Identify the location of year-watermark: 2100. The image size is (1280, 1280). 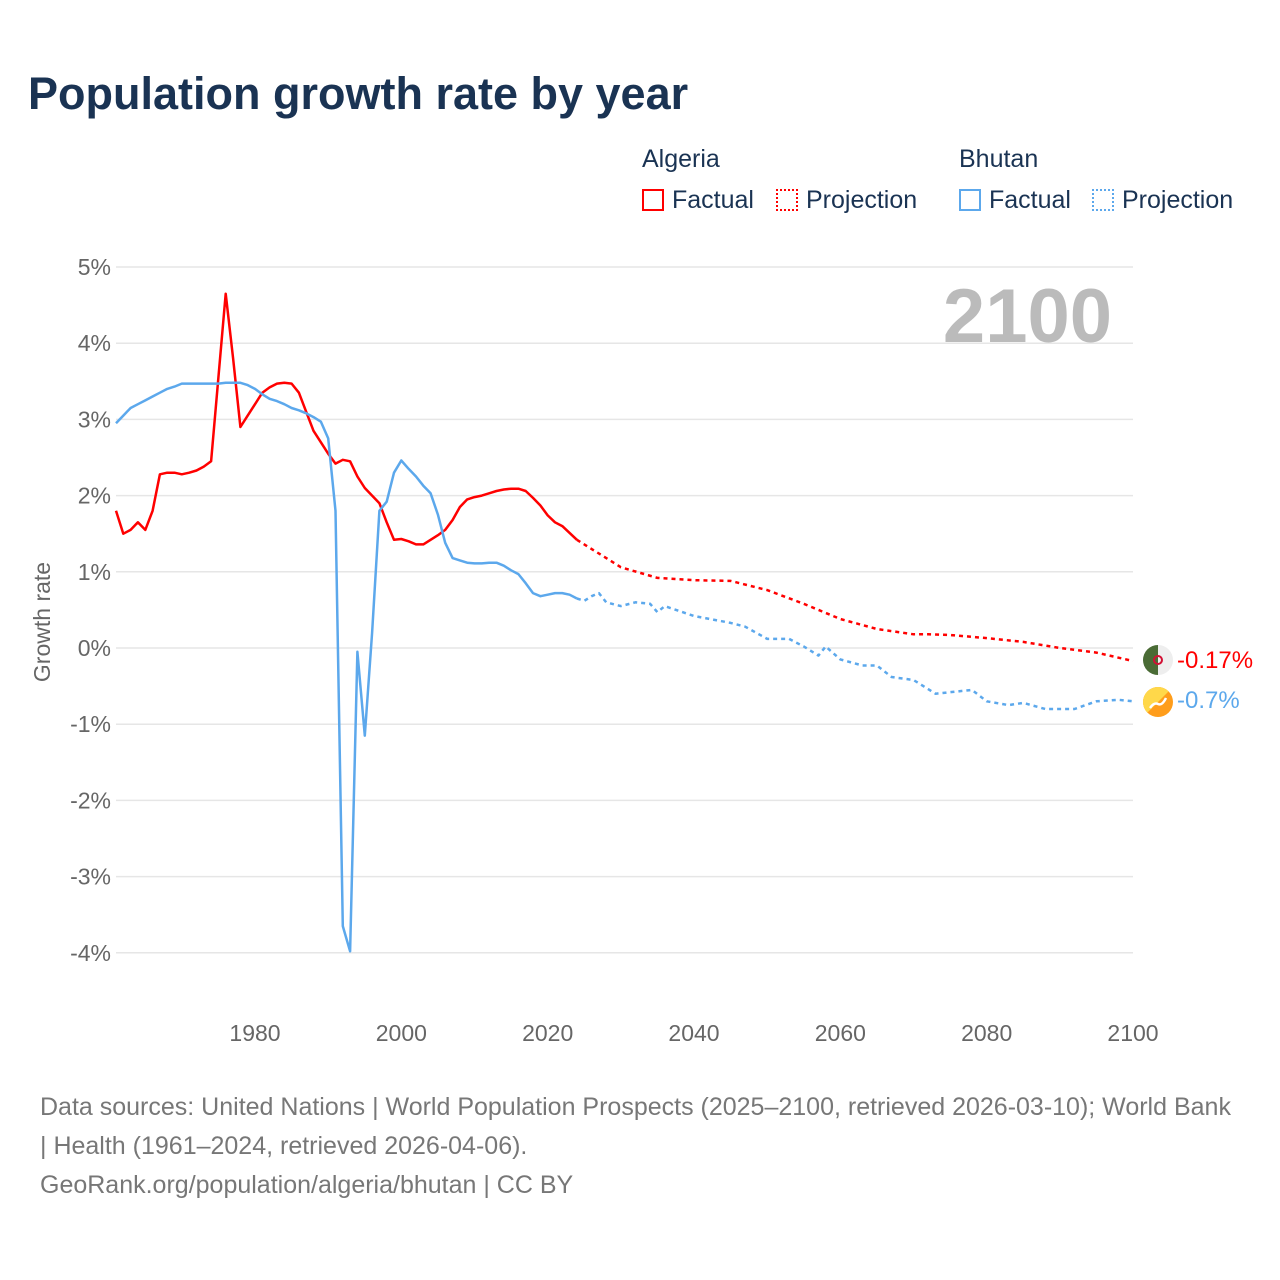
(1027, 316).